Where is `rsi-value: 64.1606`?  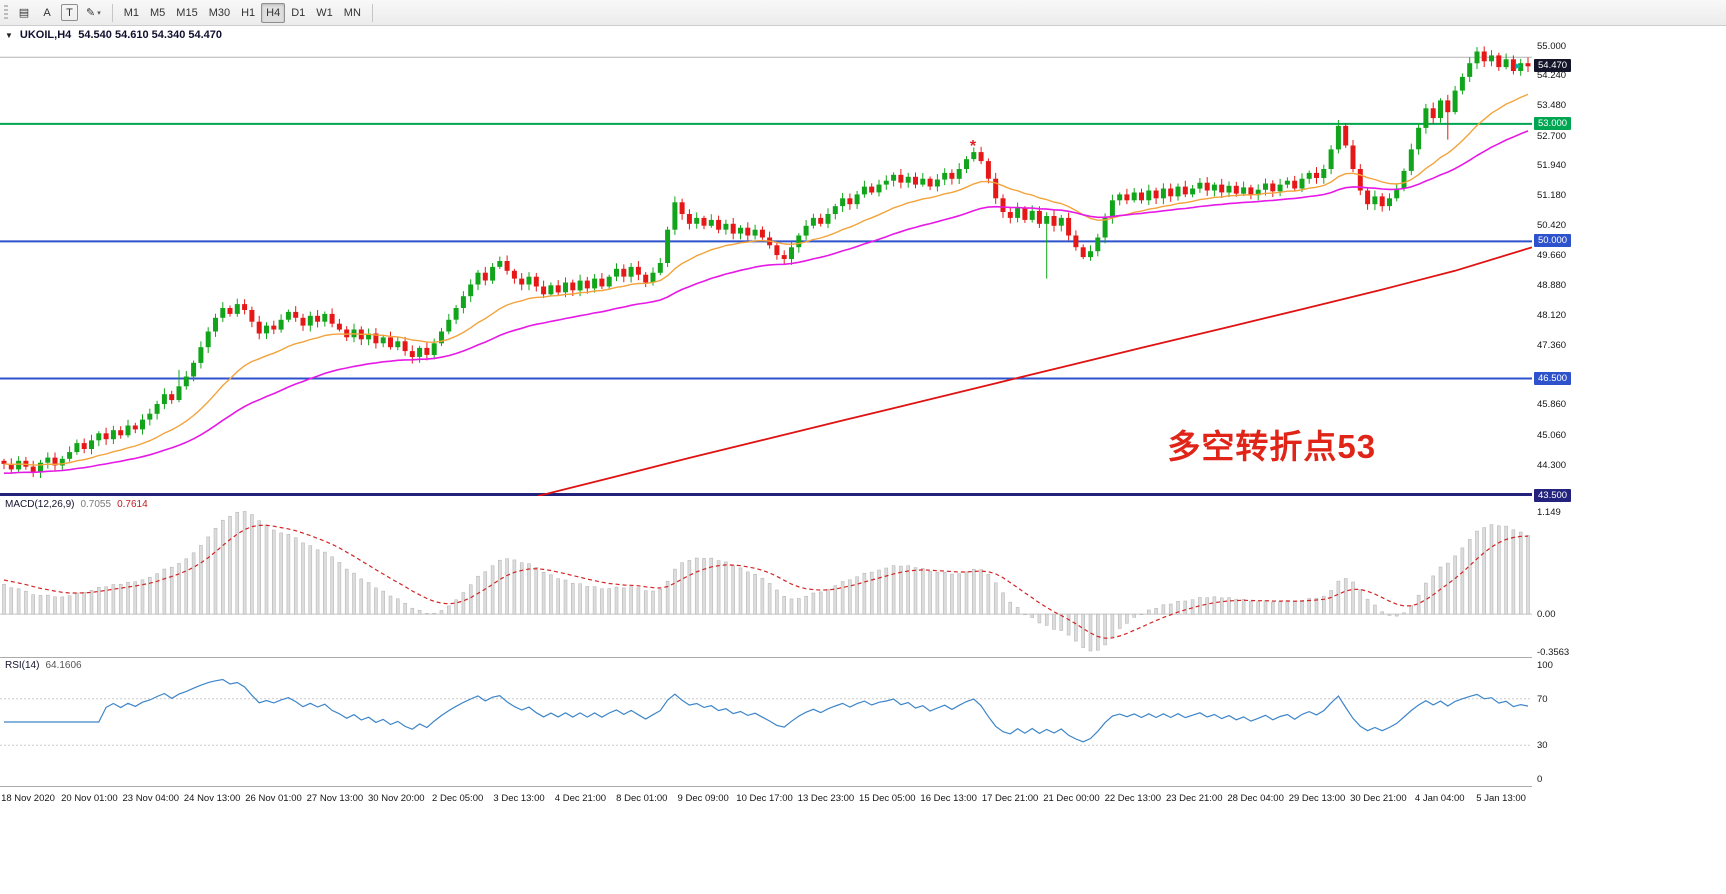
rsi-value: 64.1606 is located at coordinates (63, 665).